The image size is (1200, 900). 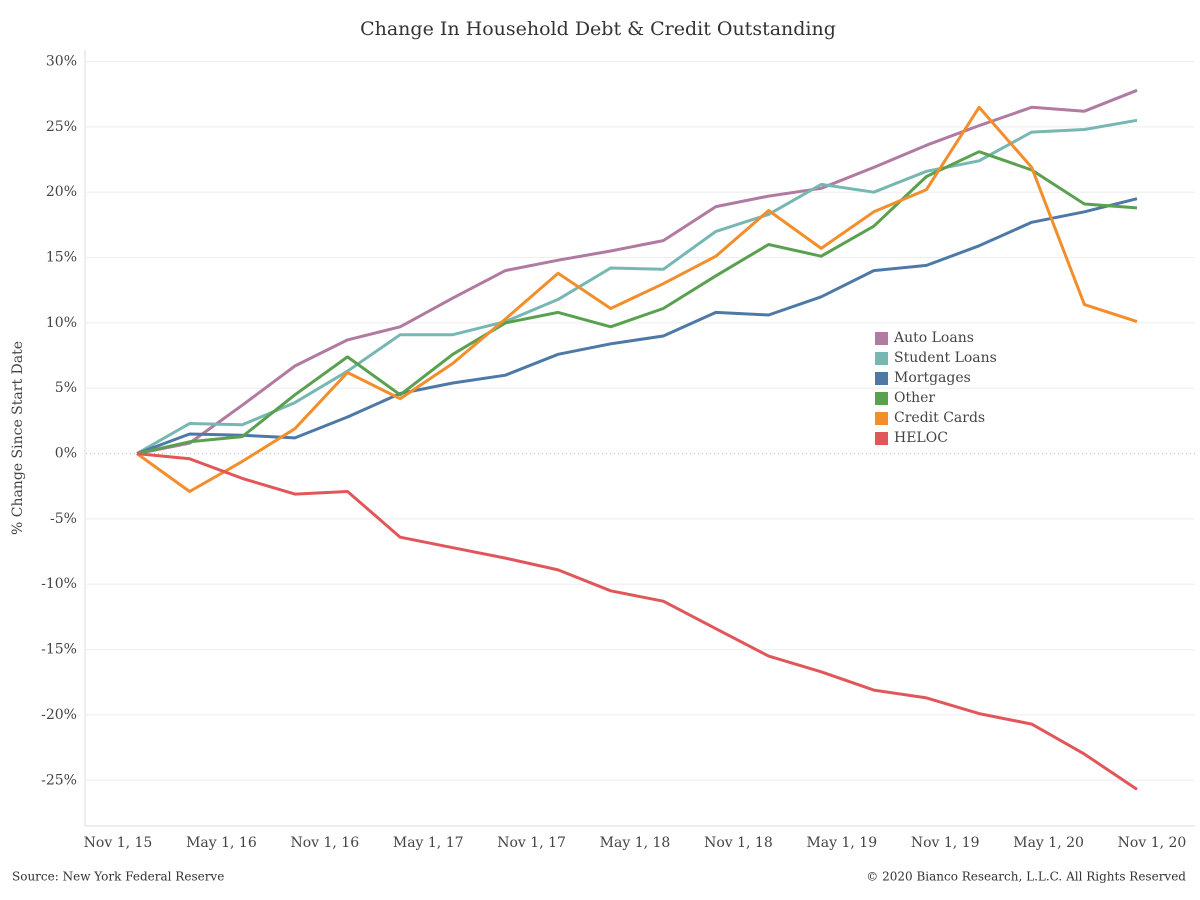 What do you see at coordinates (61, 62) in the screenshot?
I see `y-tick-label: 30%` at bounding box center [61, 62].